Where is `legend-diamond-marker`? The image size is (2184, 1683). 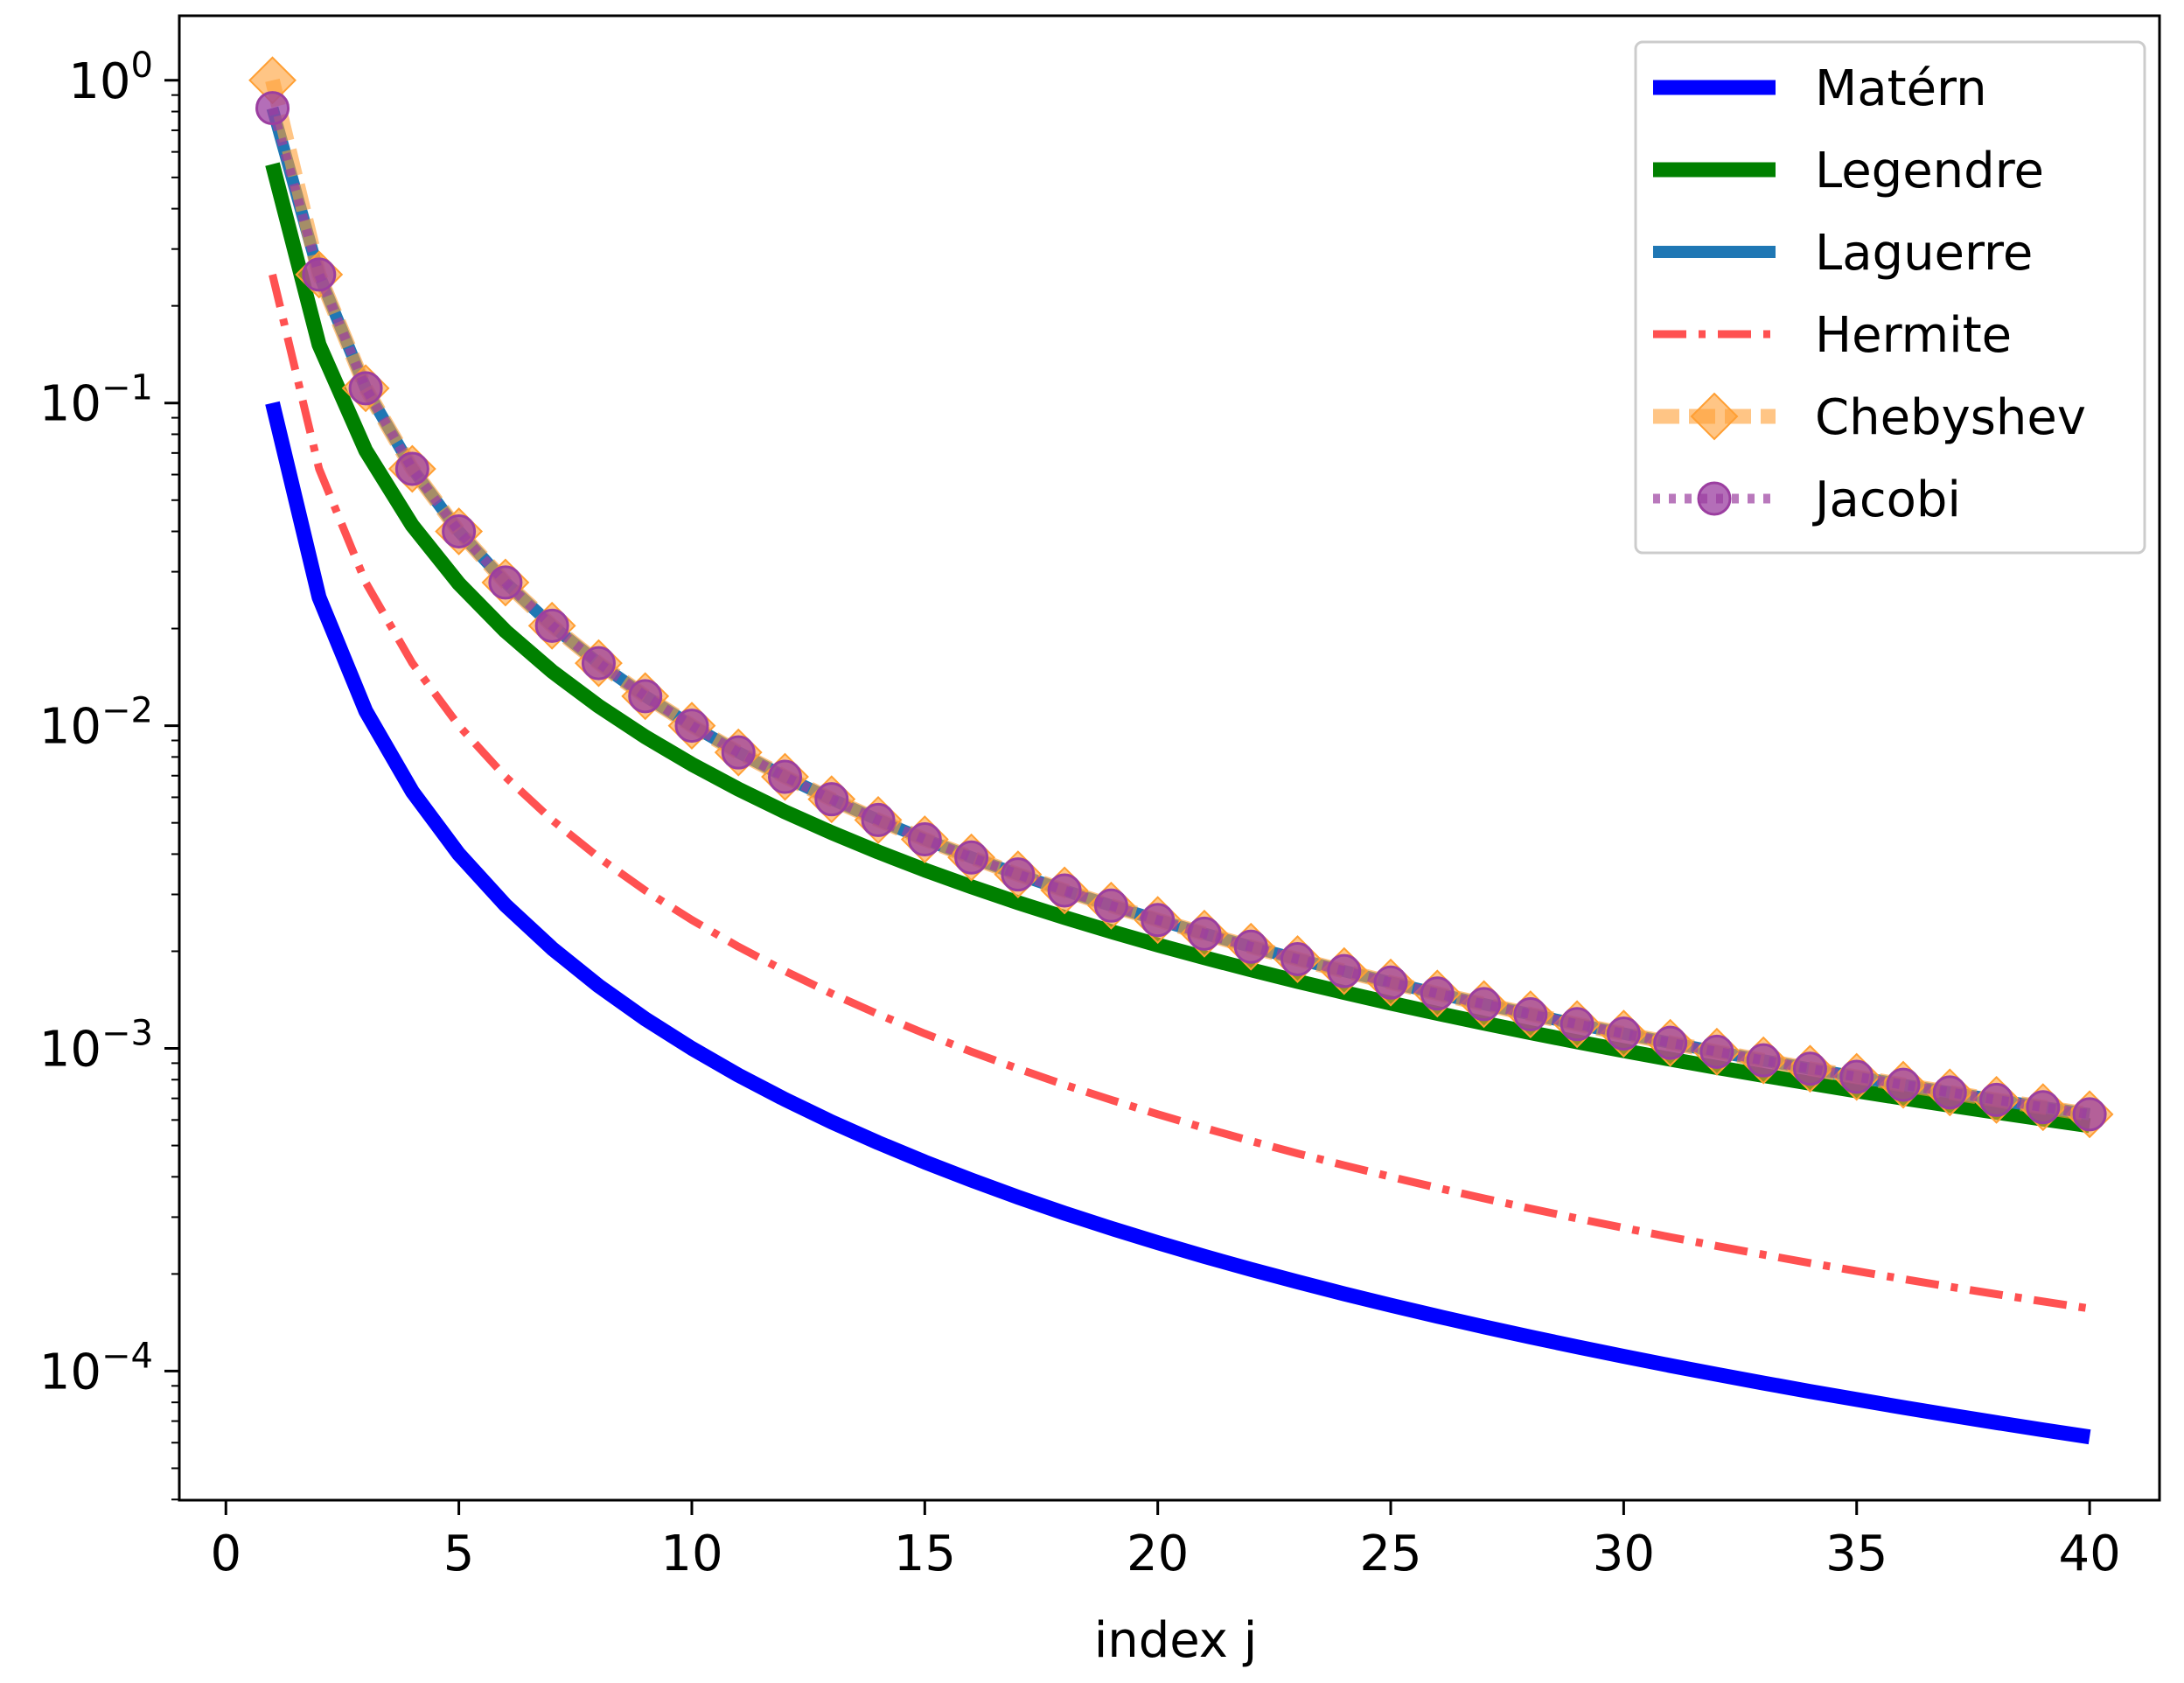
legend-diamond-marker is located at coordinates (1714, 416).